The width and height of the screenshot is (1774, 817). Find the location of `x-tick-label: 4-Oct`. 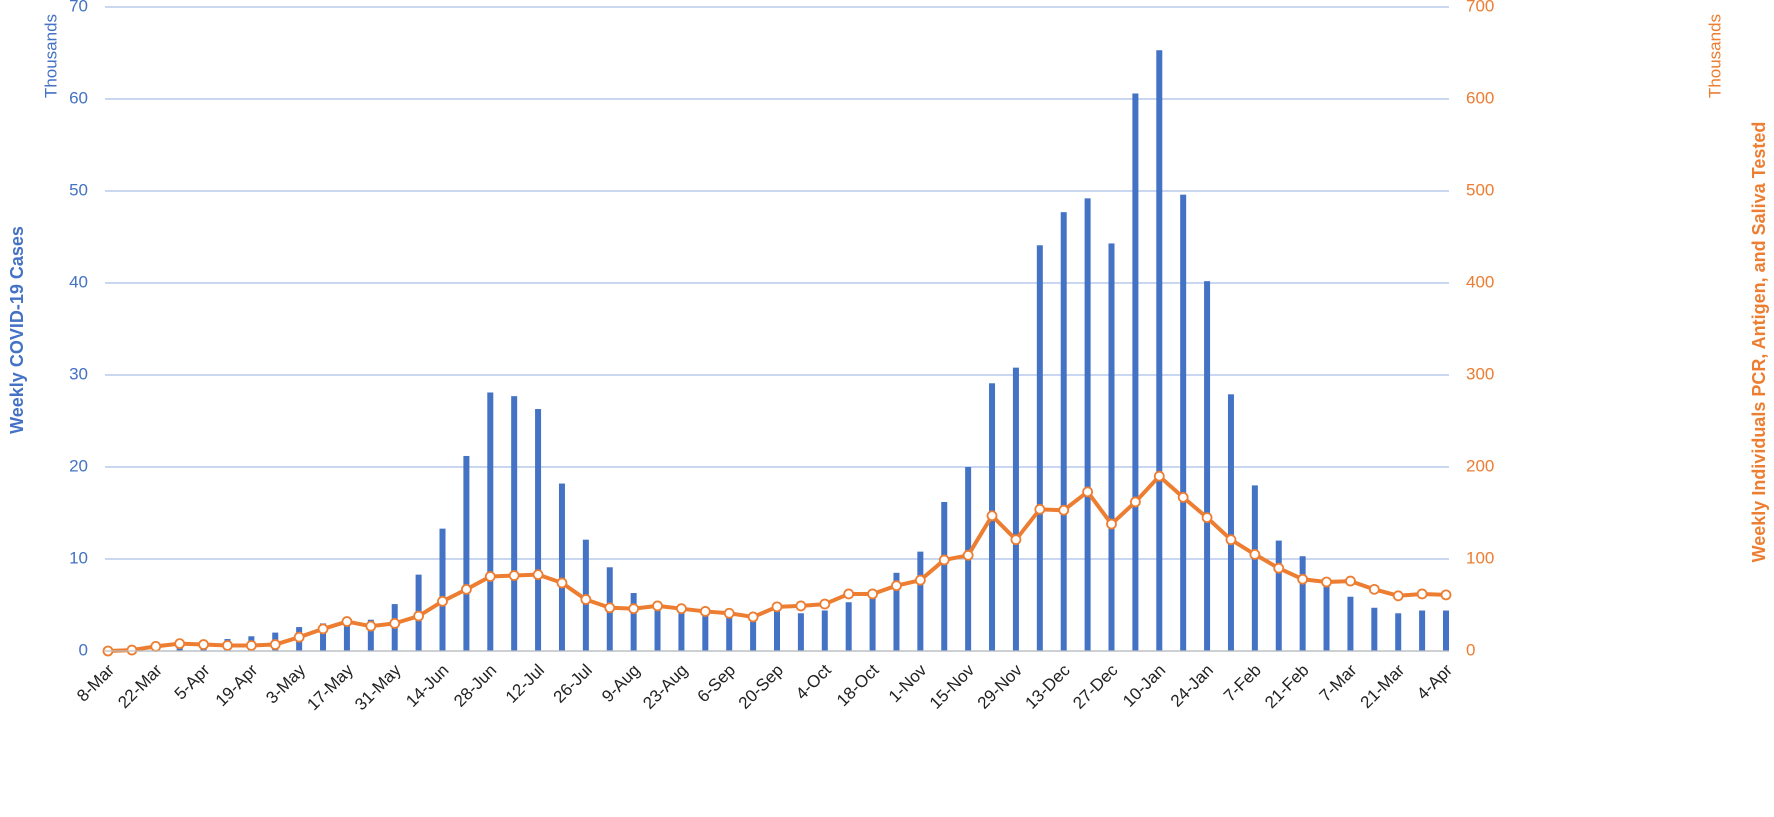

x-tick-label: 4-Oct is located at coordinates (813, 681).